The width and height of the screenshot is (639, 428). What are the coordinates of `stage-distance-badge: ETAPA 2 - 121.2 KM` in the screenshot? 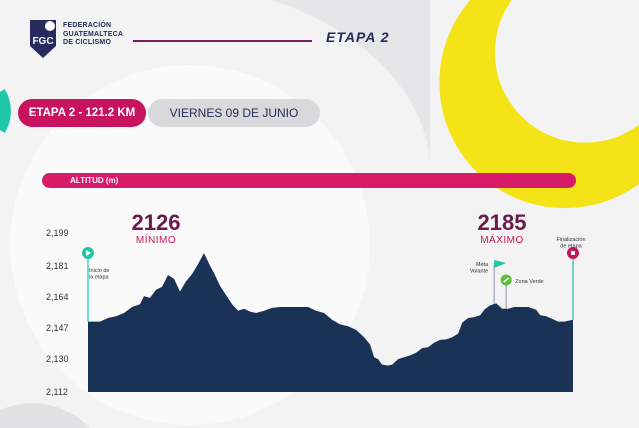 It's located at (82, 113).